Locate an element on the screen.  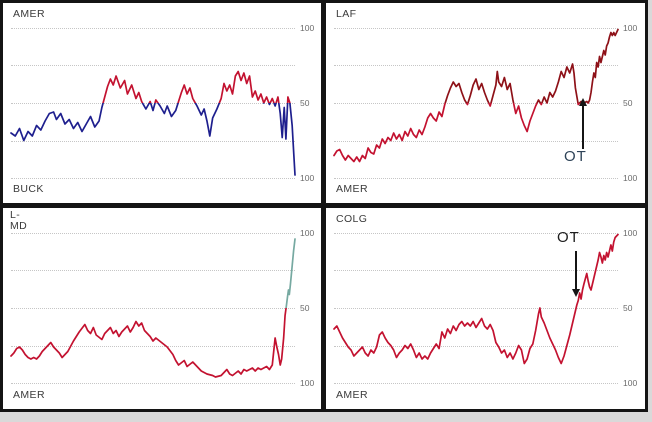
divider-horizontal is located at coordinates (324, 205).